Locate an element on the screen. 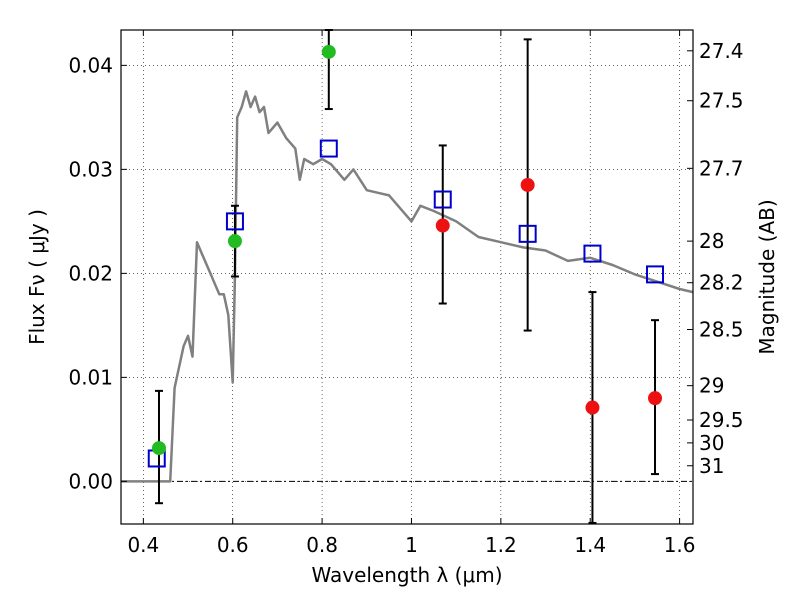 The width and height of the screenshot is (800, 600). right-tick-label: 27.7 is located at coordinates (721, 168).